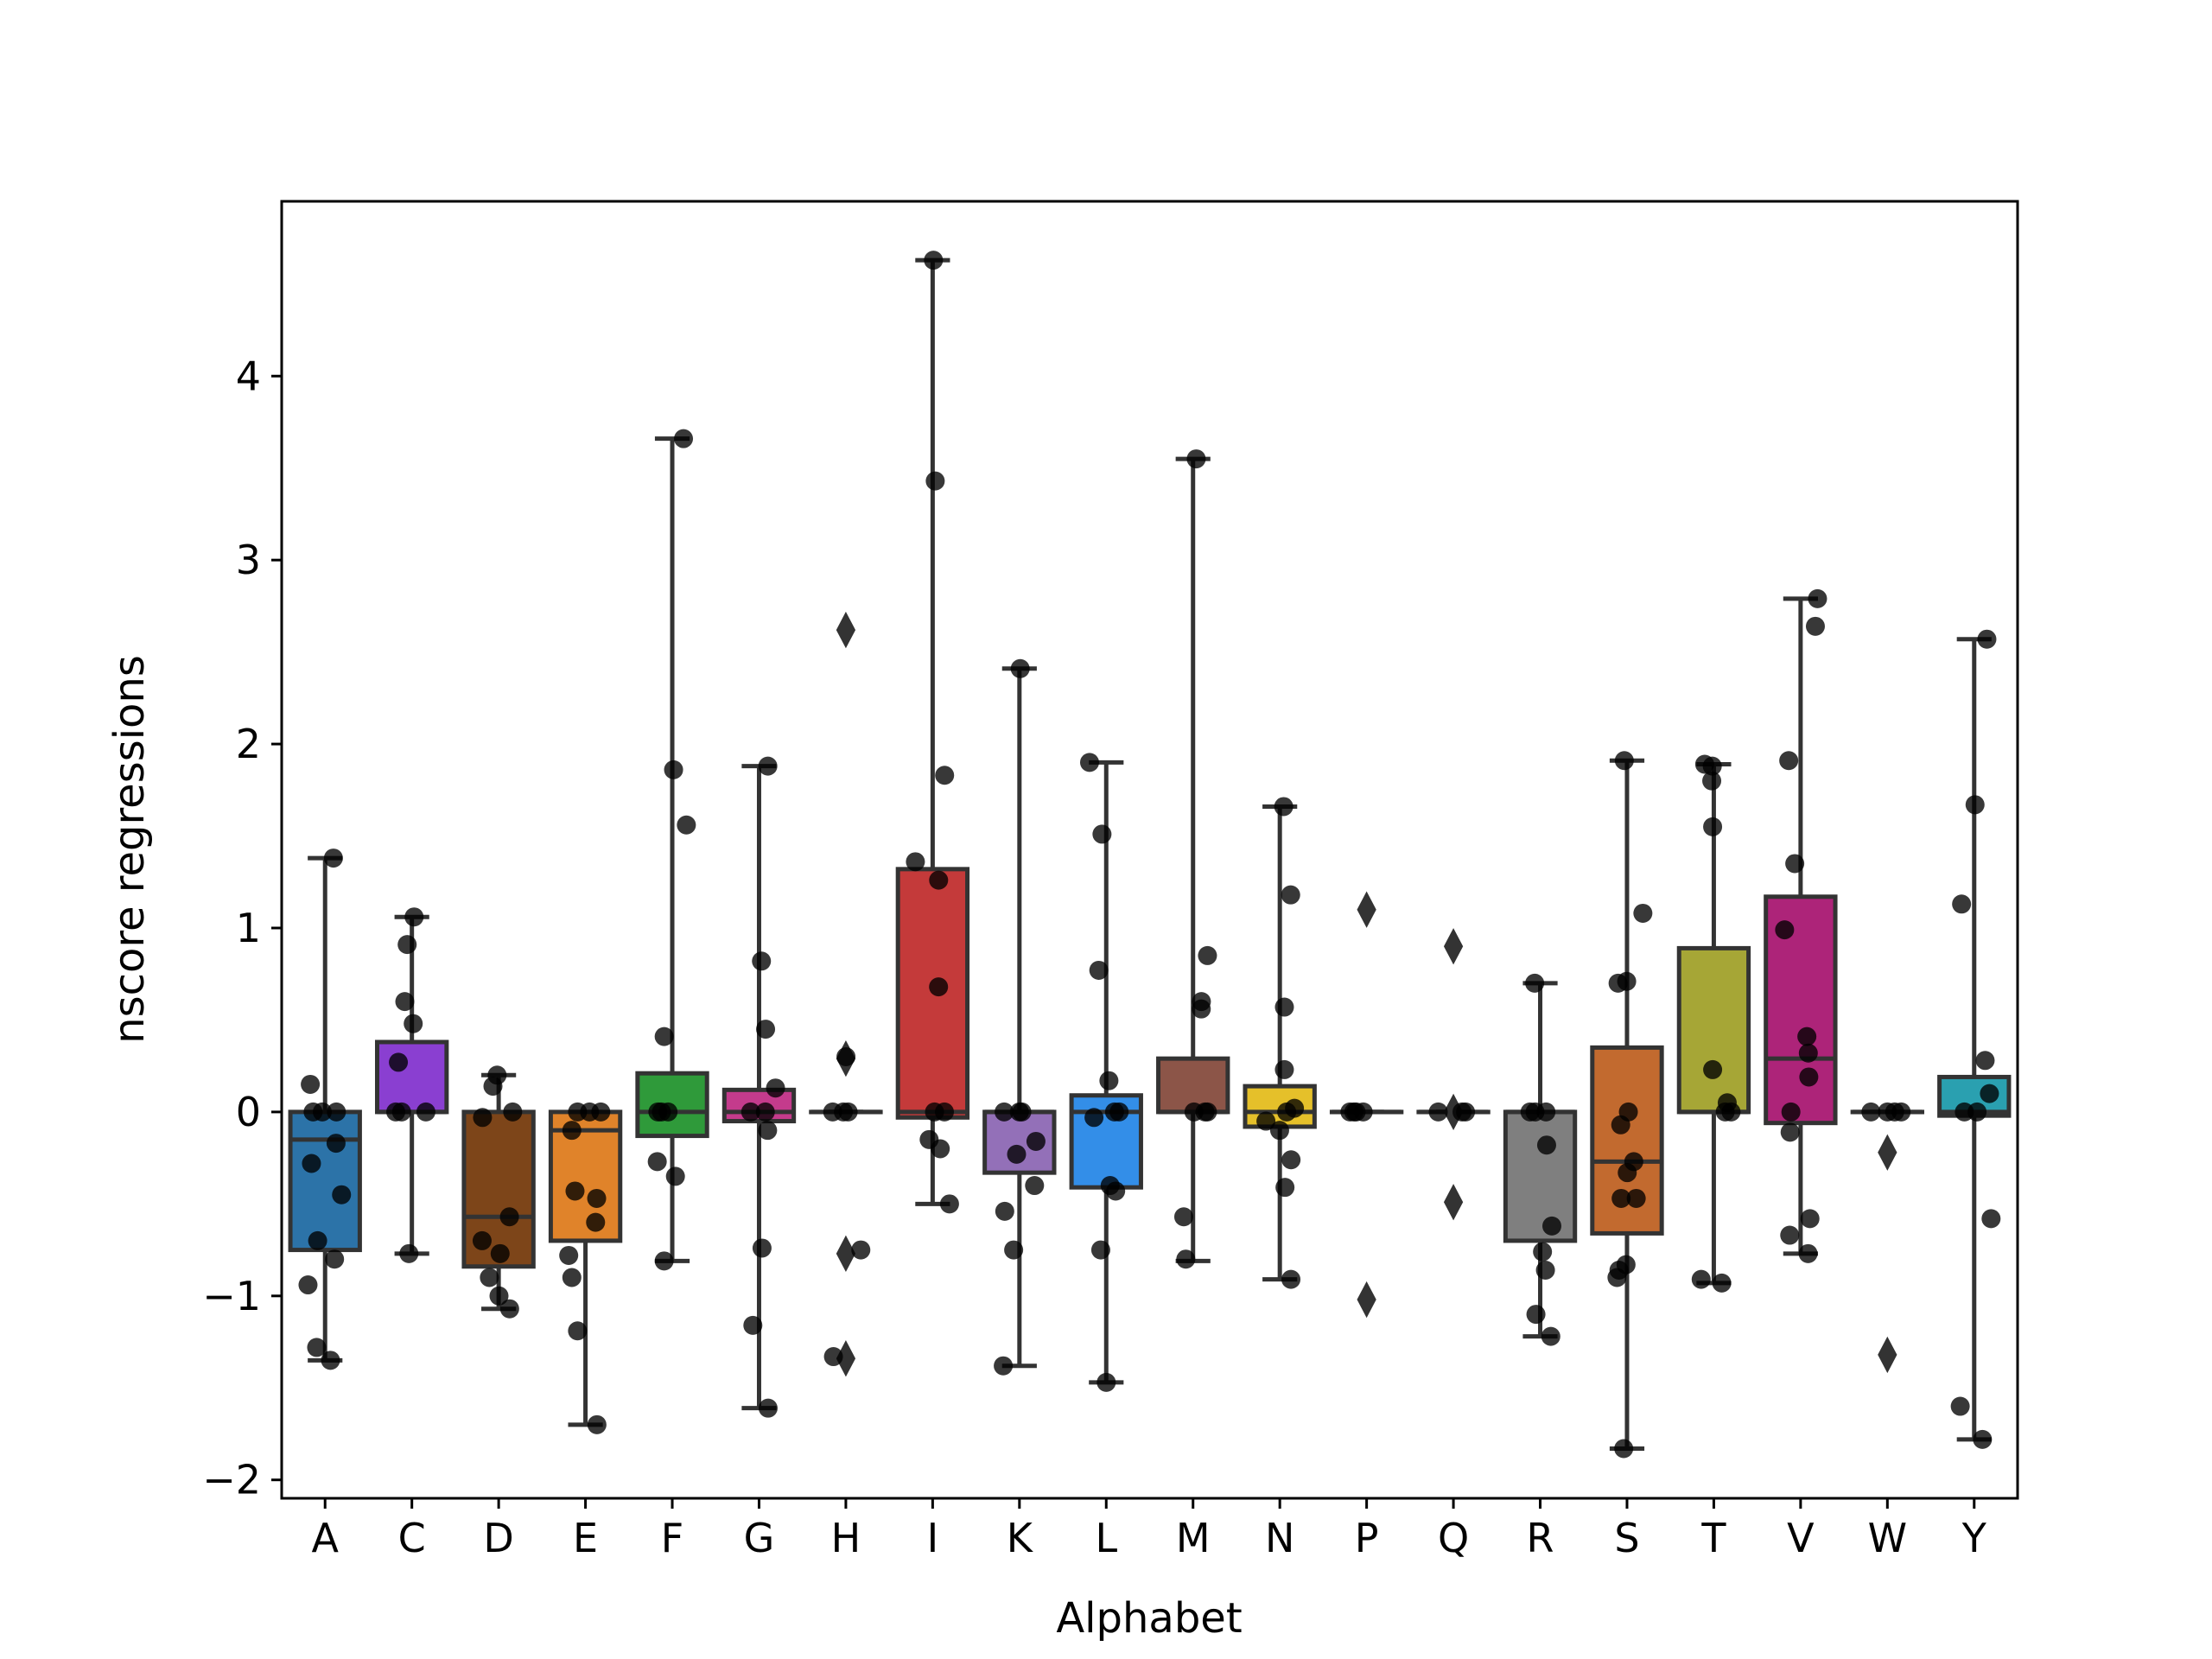 The image size is (2212, 1659). What do you see at coordinates (1974, 1039) in the screenshot?
I see `box-group-y` at bounding box center [1974, 1039].